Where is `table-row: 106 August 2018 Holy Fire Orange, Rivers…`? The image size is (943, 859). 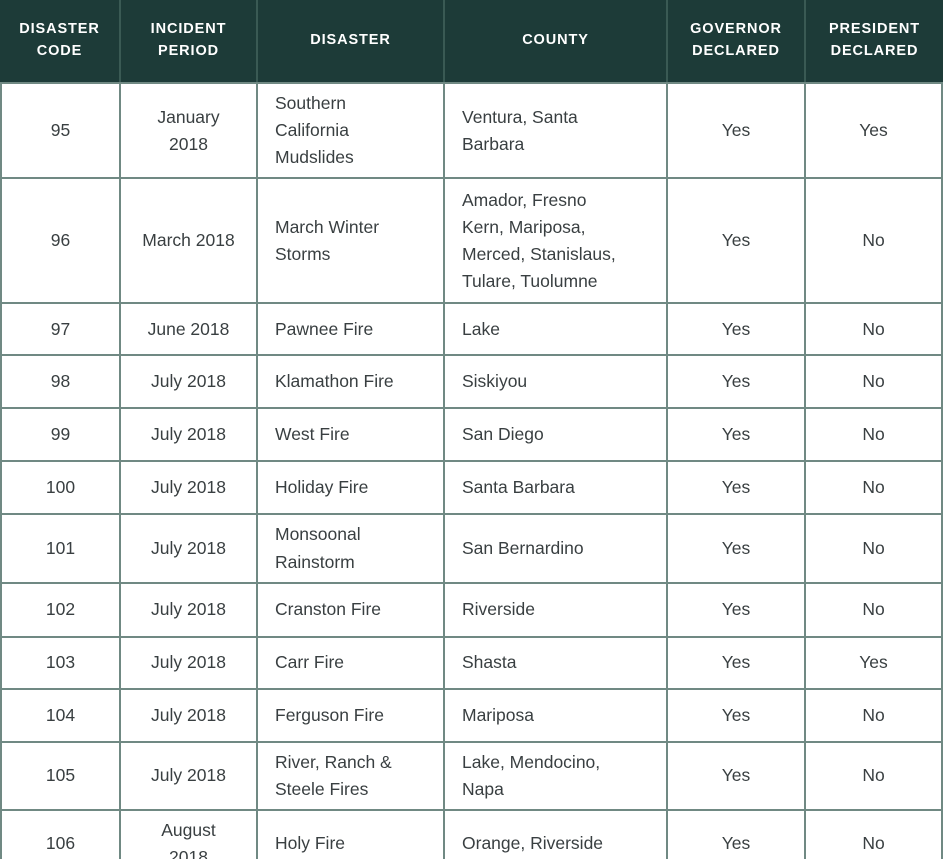
table-row: 106 August 2018 Holy Fire Orange, Rivers… is located at coordinates (471, 834).